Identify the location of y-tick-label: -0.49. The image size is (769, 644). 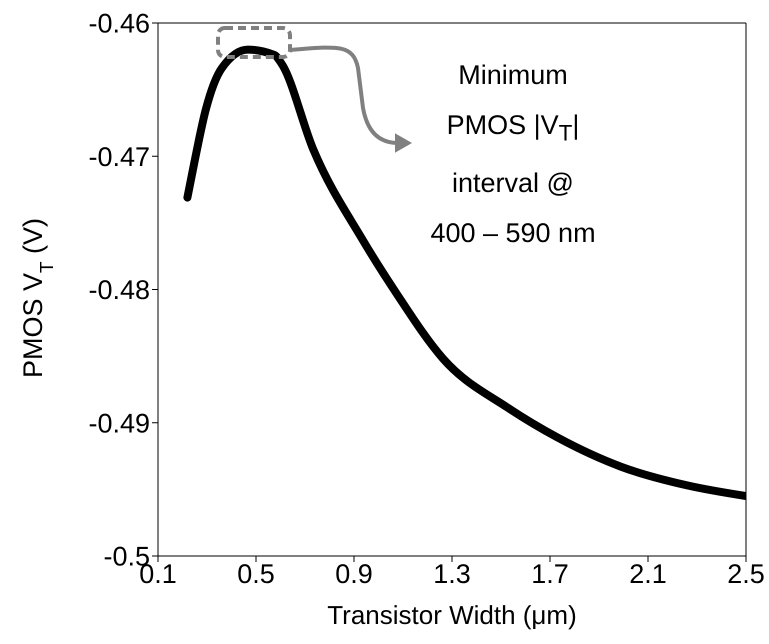
(119, 423).